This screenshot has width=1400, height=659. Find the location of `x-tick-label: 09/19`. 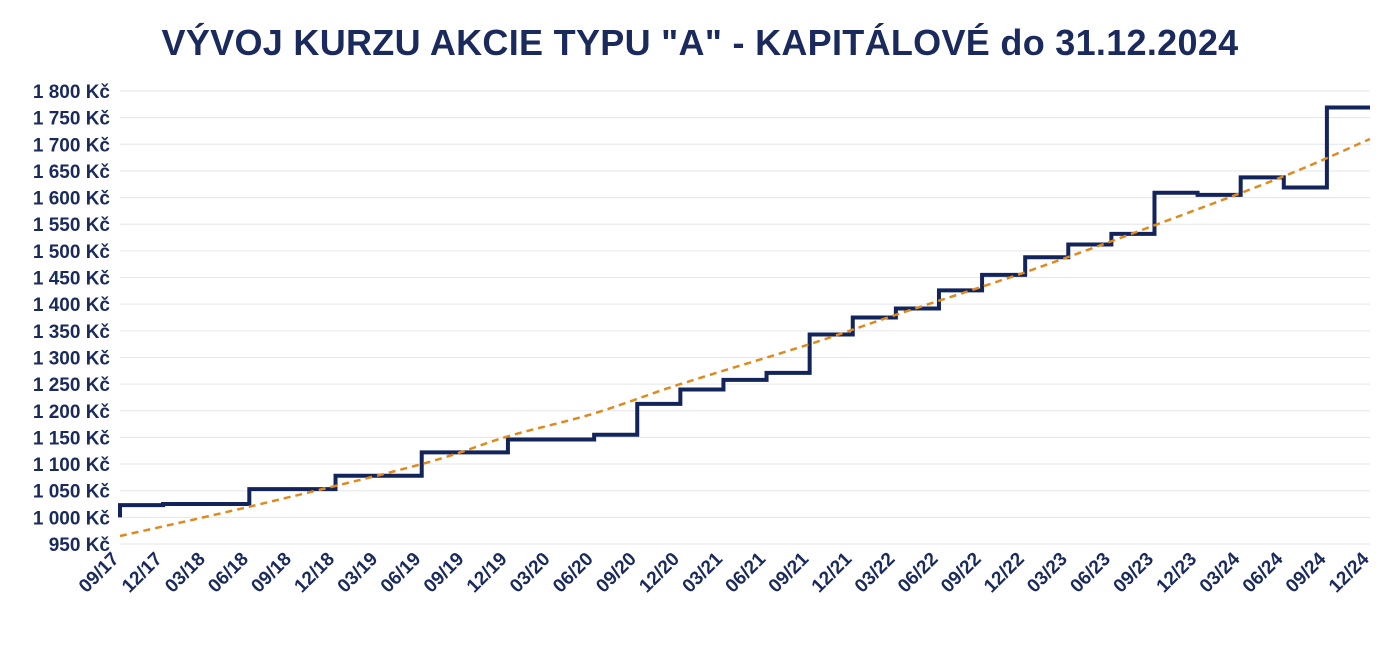

x-tick-label: 09/19 is located at coordinates (444, 573).